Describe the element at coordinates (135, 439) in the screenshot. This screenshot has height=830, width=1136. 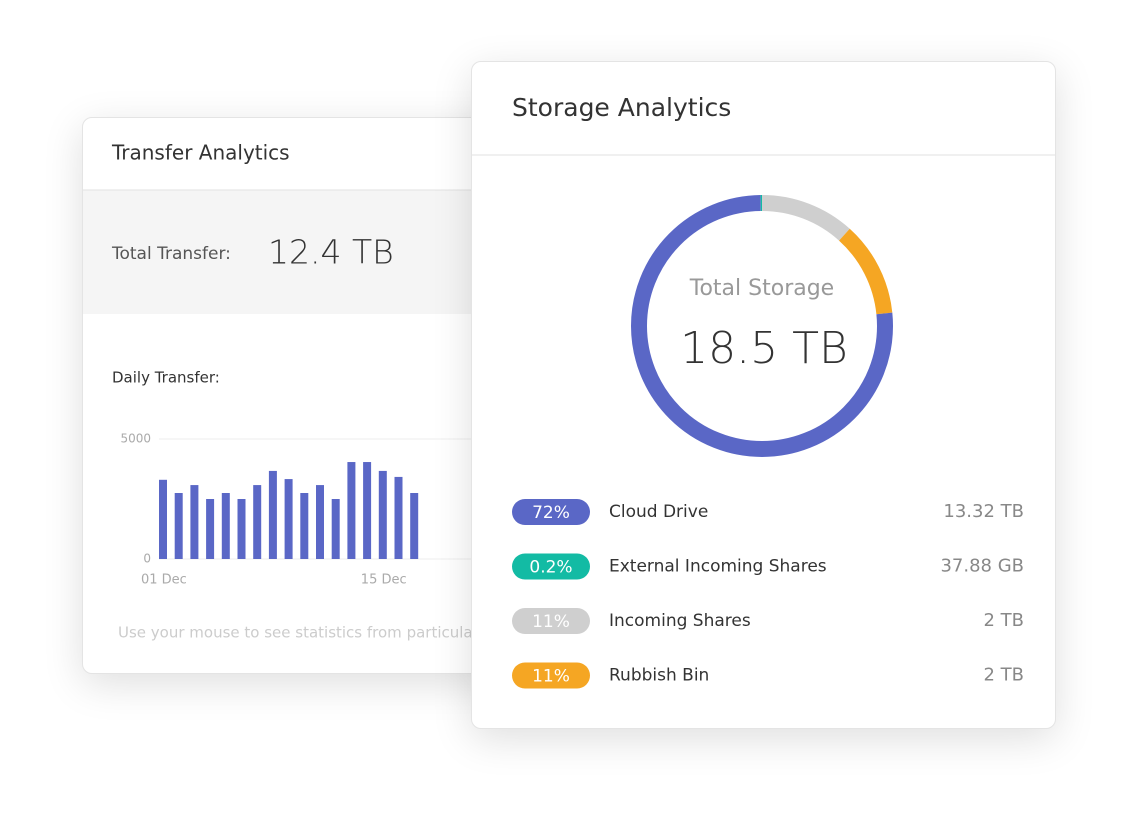
I see `y-tick-label: 5000` at that location.